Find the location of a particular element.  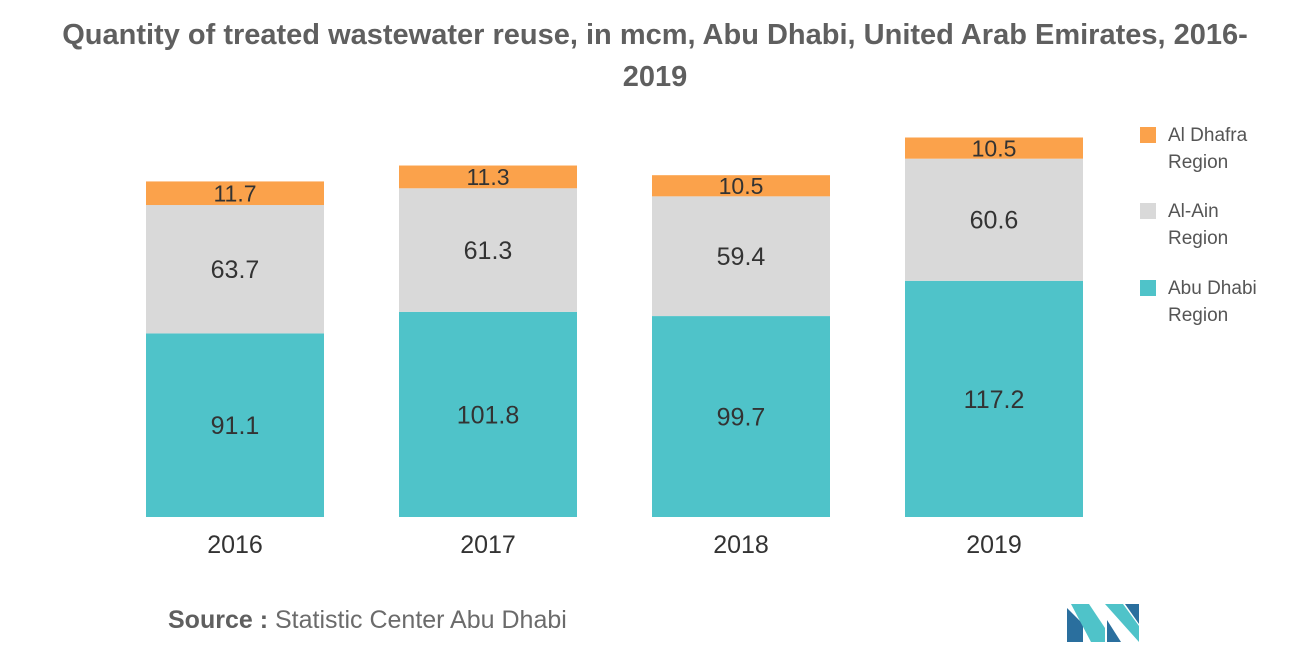

source-text: Statistic Center Abu Dhabi is located at coordinates (420, 620).